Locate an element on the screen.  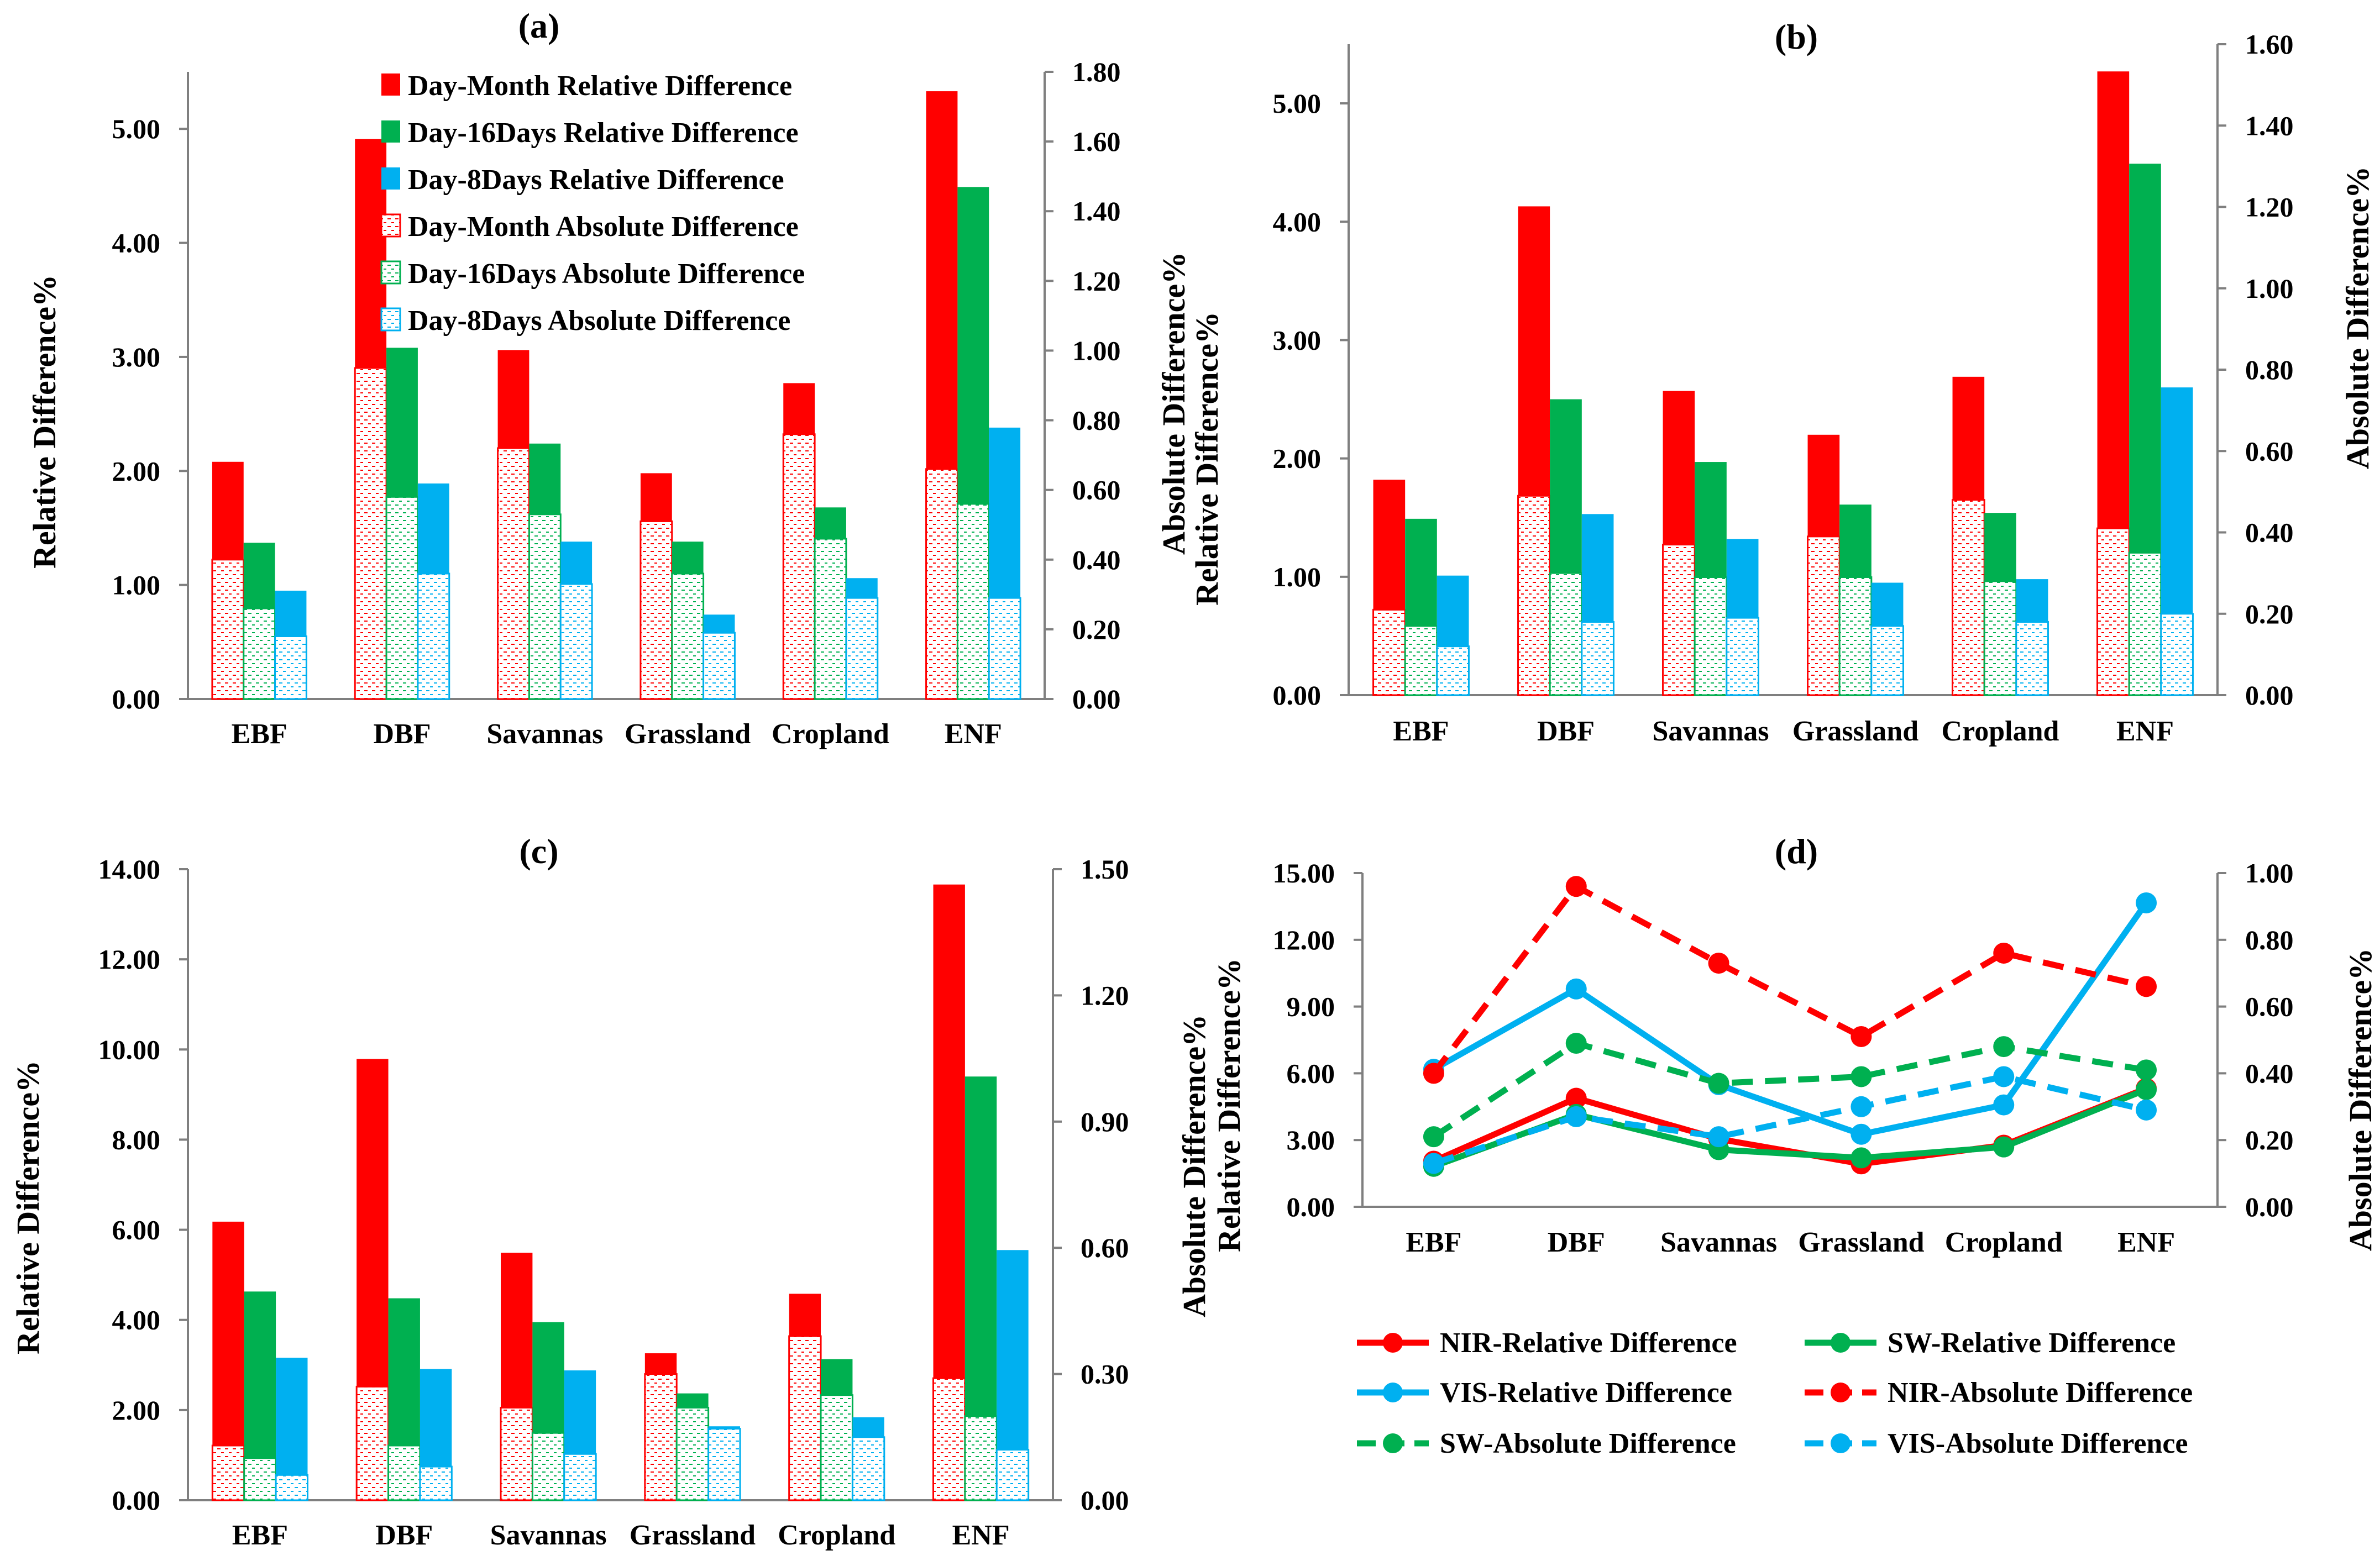
legend-label: NIR-Absolute Difference is located at coordinates (2040, 1393).